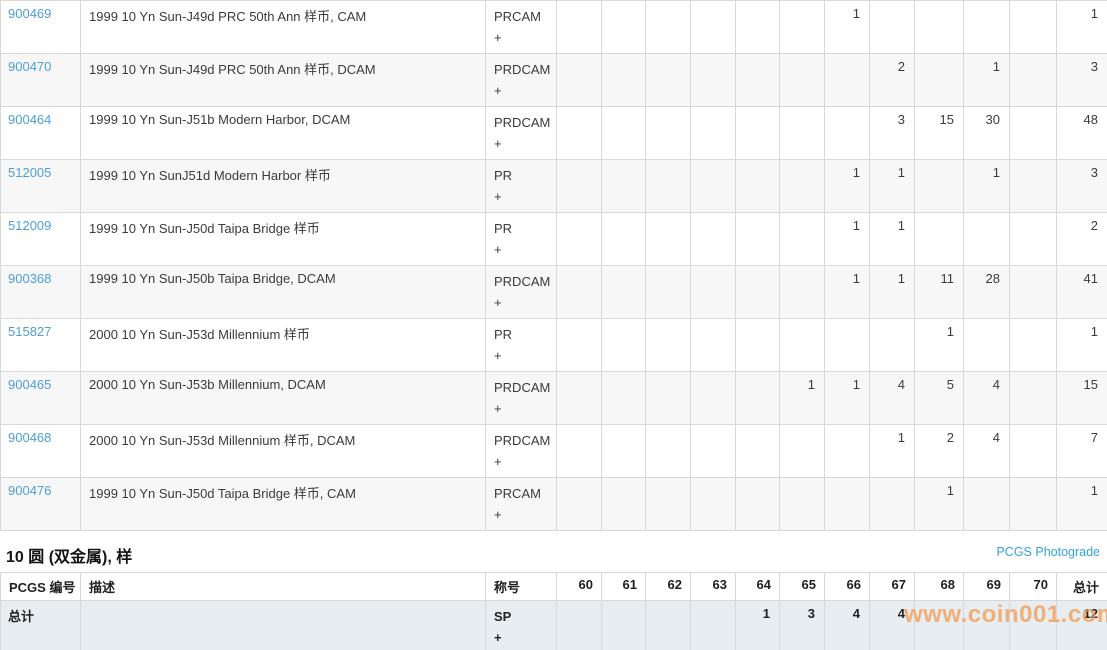  What do you see at coordinates (30, 66) in the screenshot?
I see `pcgs-number-link: 900470` at bounding box center [30, 66].